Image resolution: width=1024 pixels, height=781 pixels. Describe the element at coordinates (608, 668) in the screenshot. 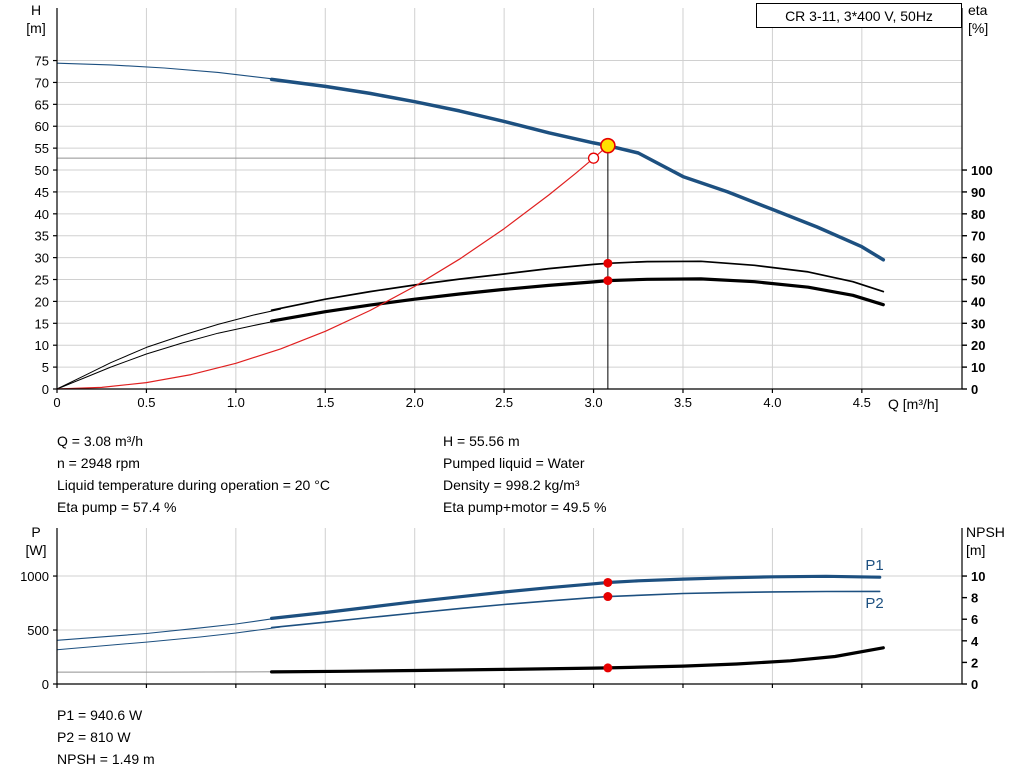

I see `npsh-marker` at that location.